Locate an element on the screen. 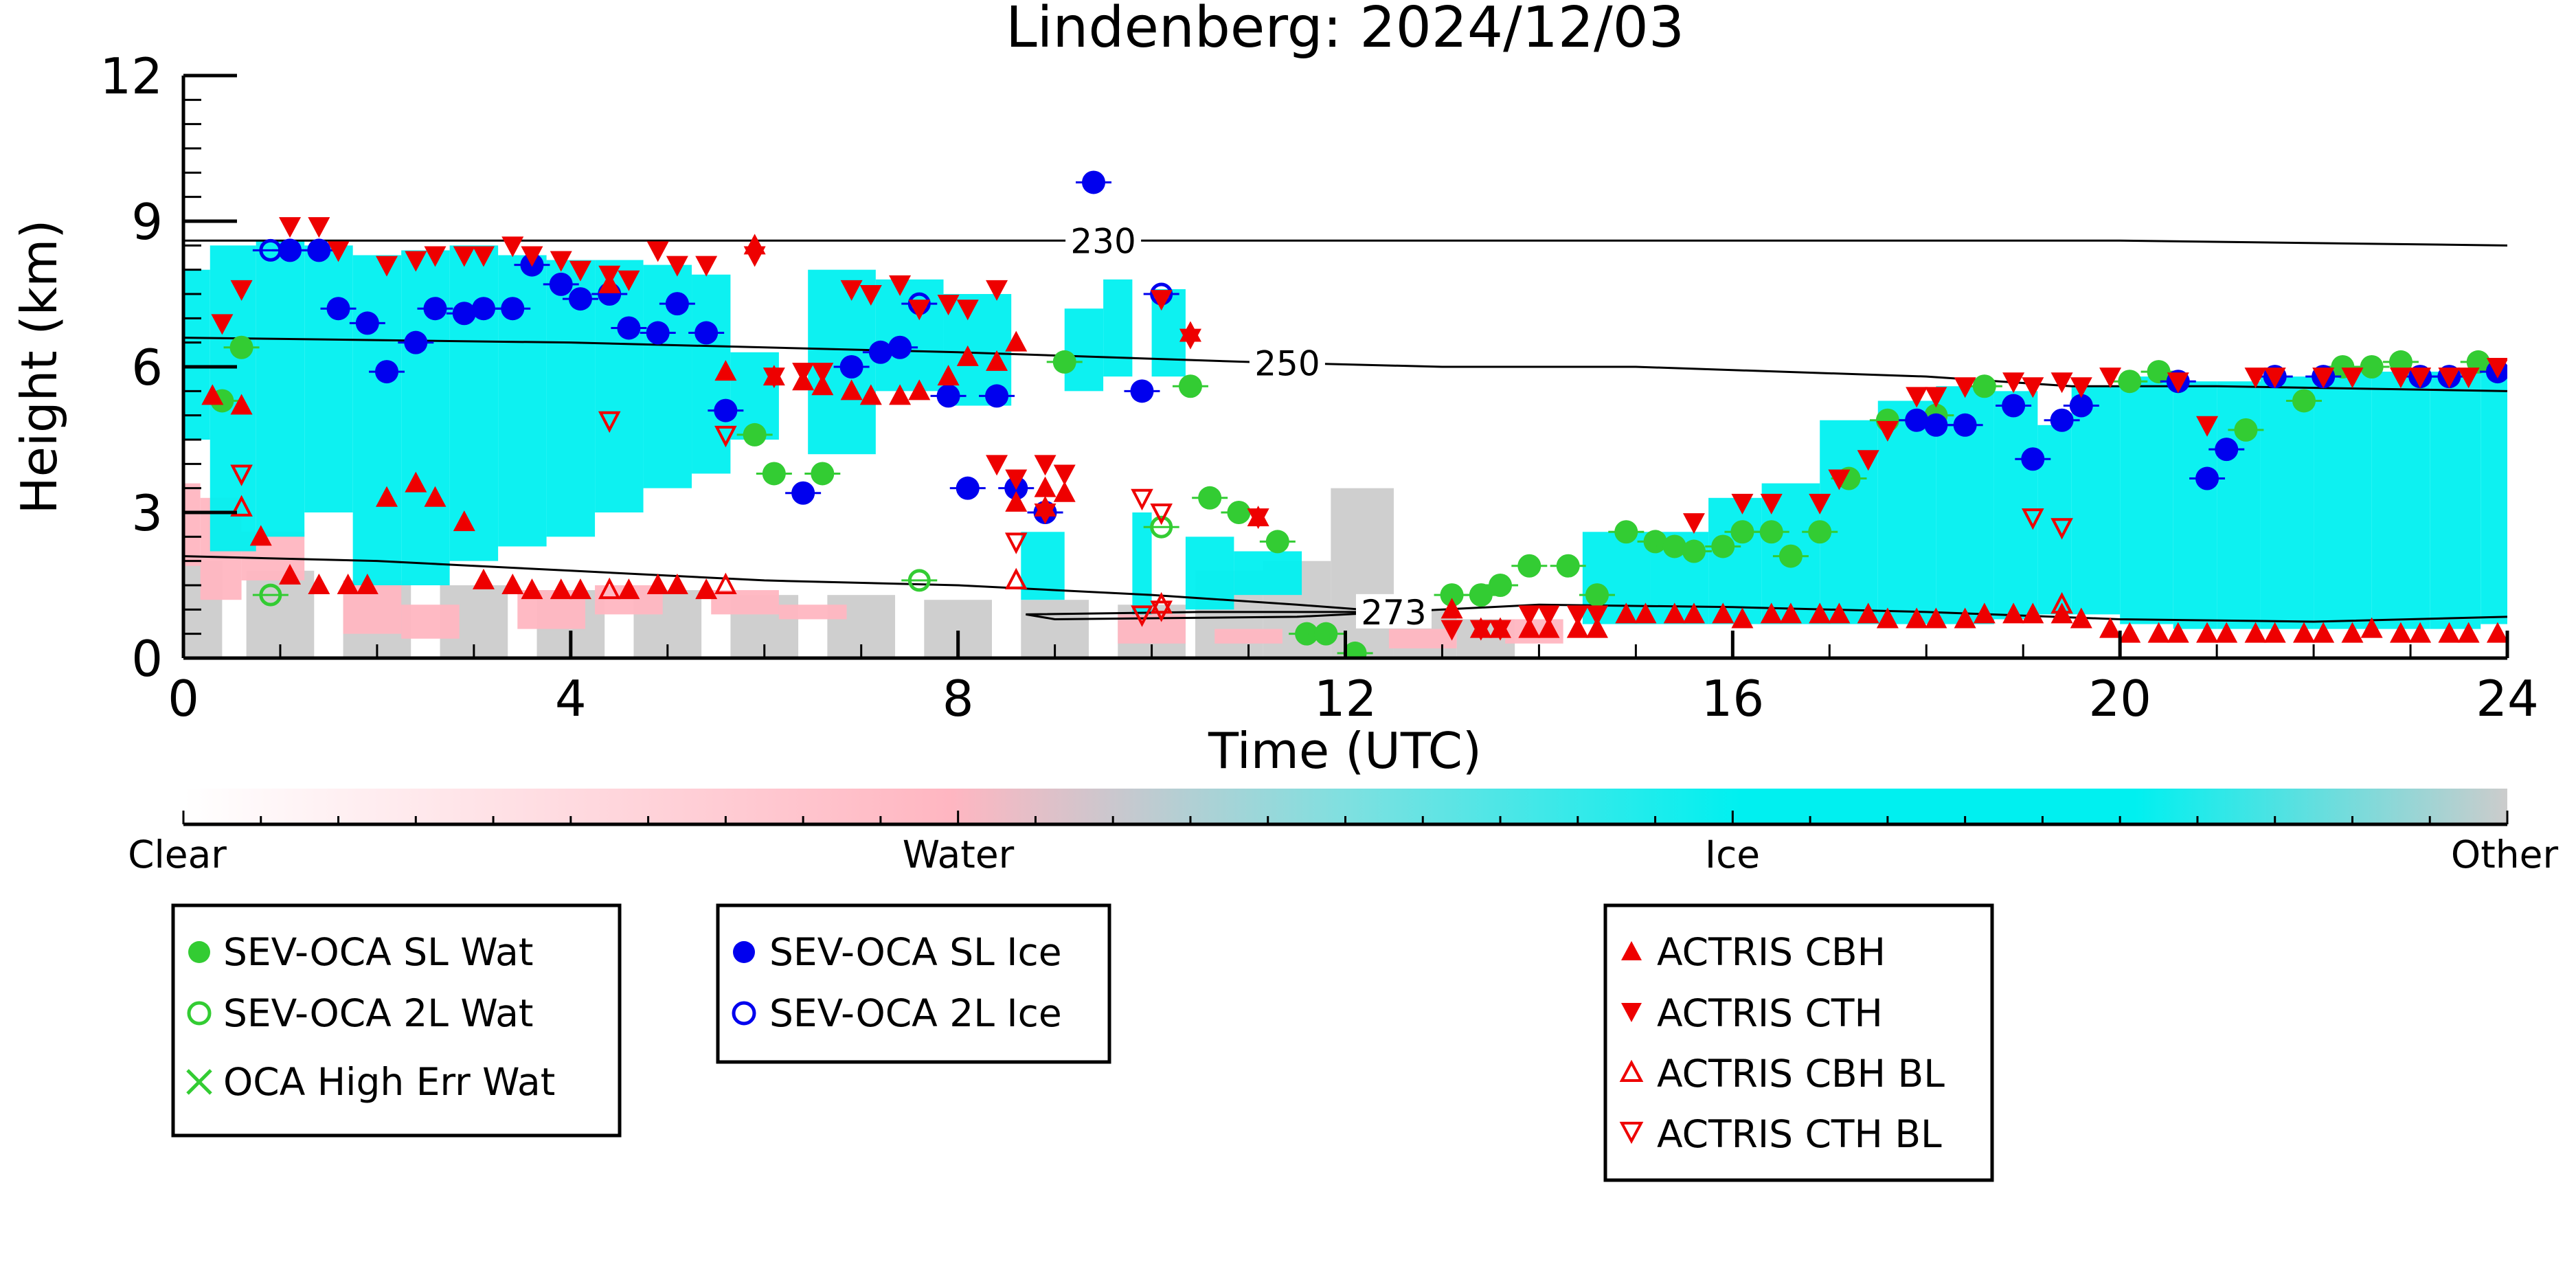  water-mask-column is located at coordinates (1248, 636).